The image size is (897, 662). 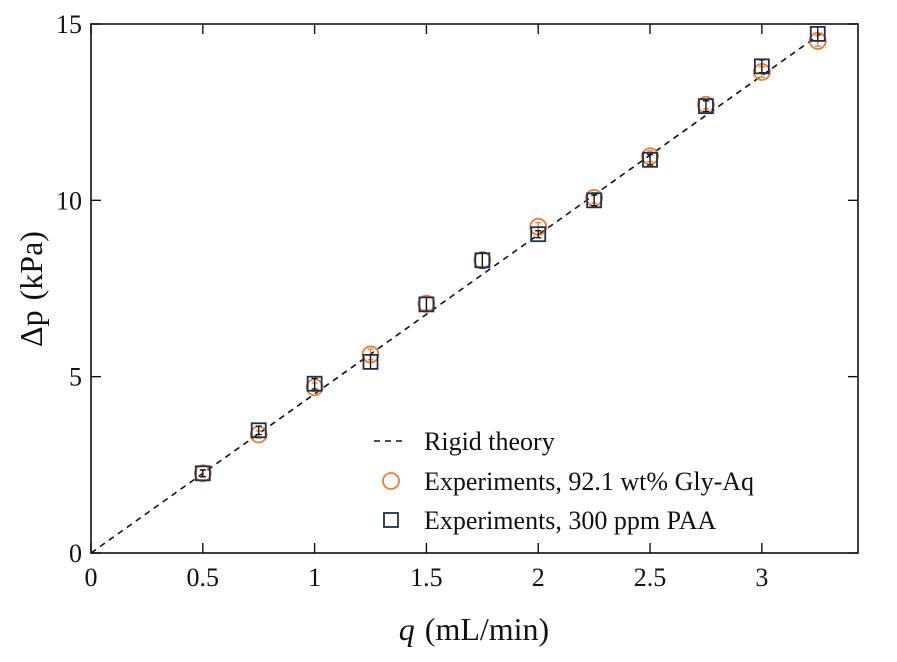 I want to click on gly-aq-point, so click(x=202, y=473).